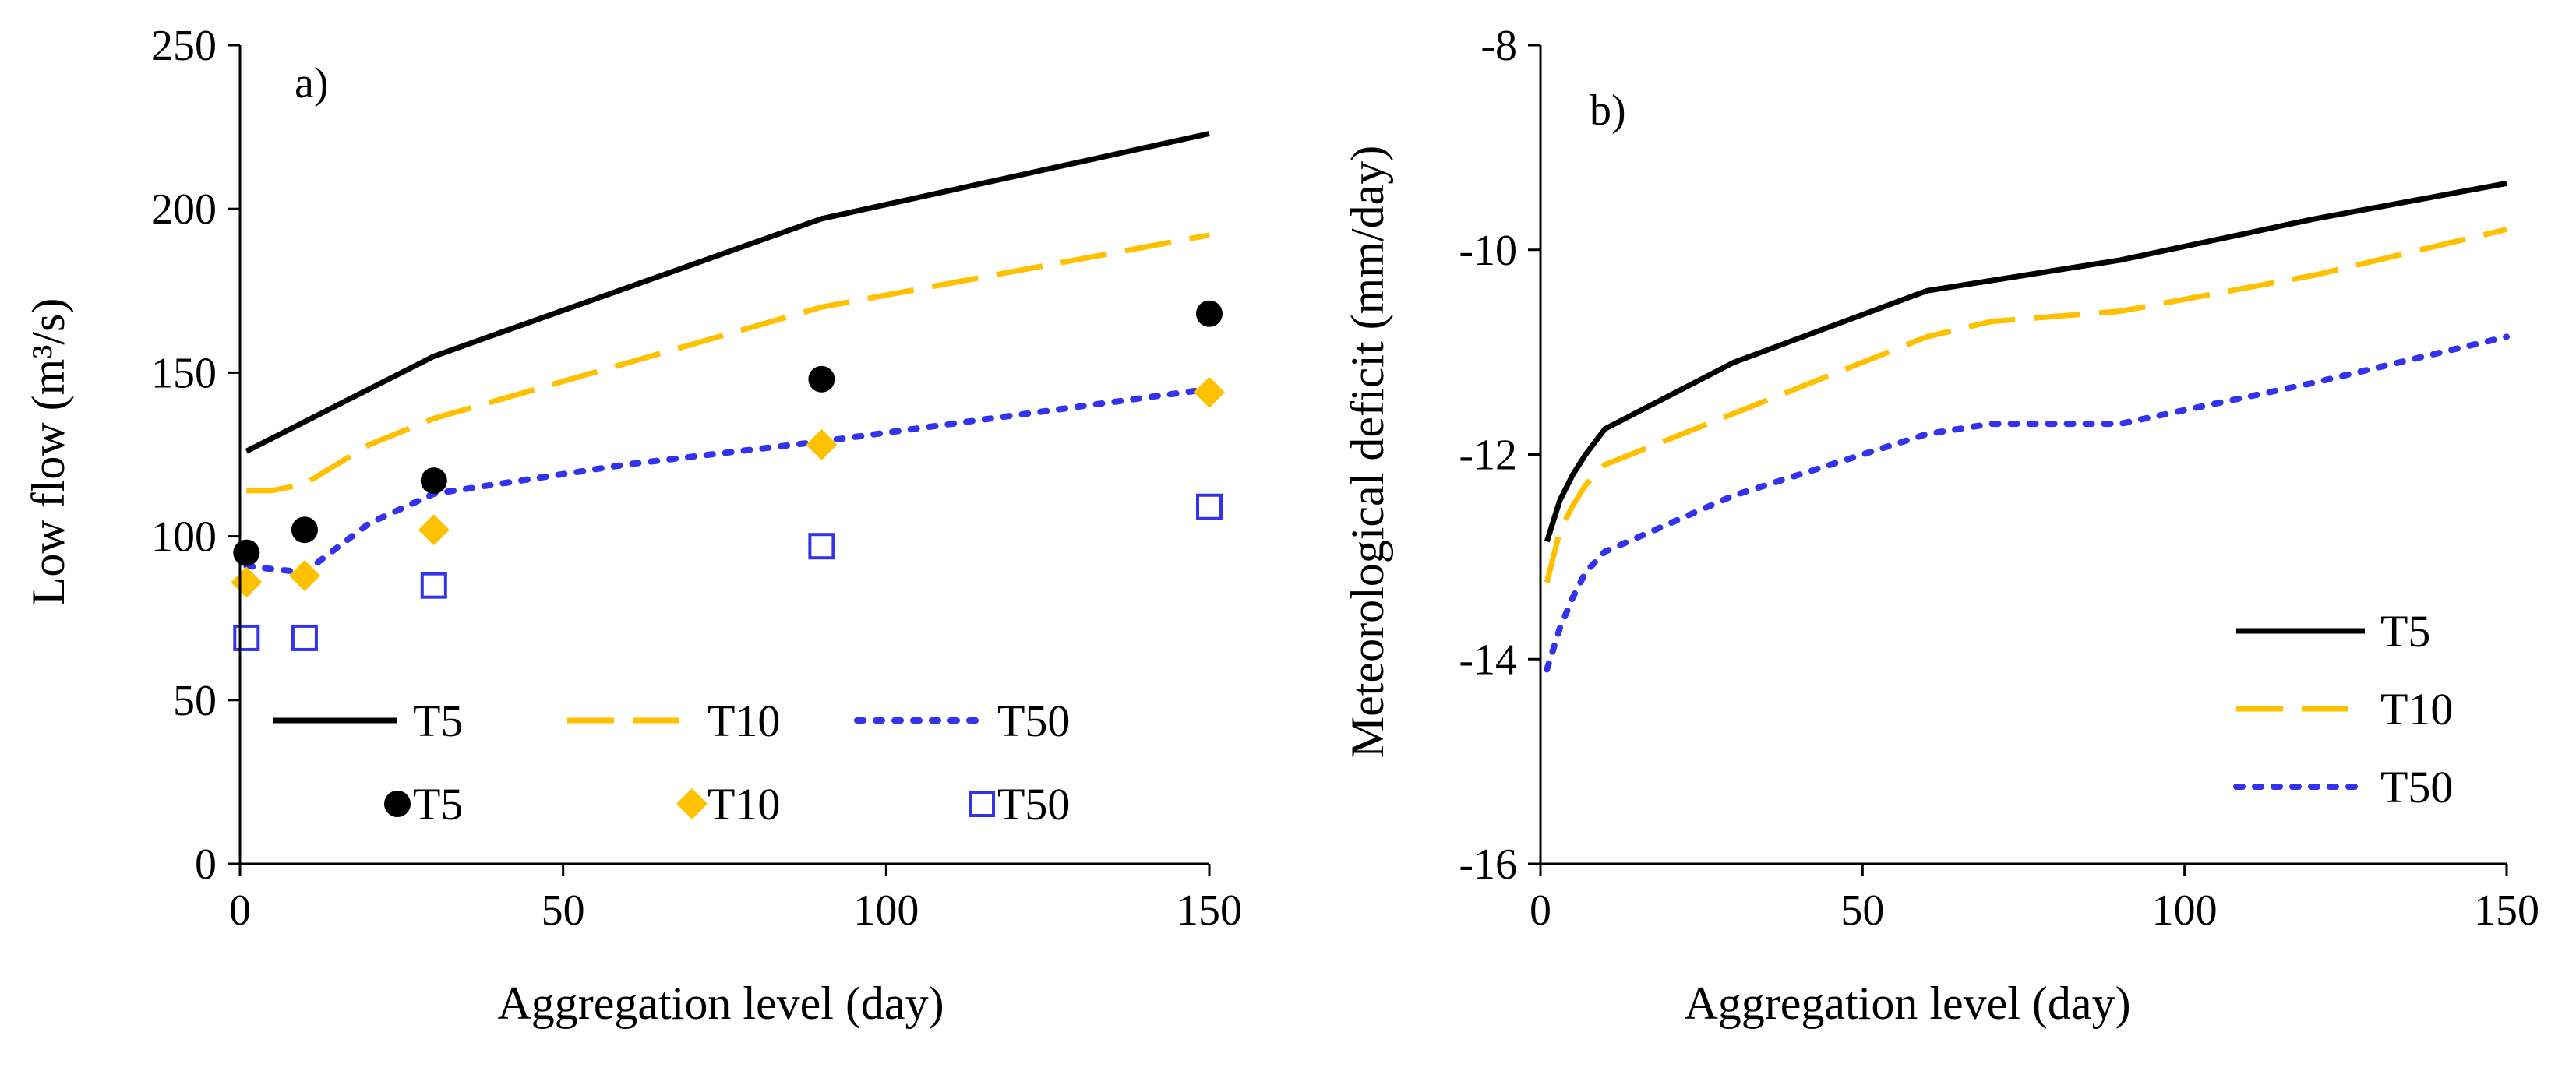 The height and width of the screenshot is (1071, 2576). What do you see at coordinates (720, 1004) in the screenshot?
I see `panel-a-x-axis-title: Aggregation level (day)` at bounding box center [720, 1004].